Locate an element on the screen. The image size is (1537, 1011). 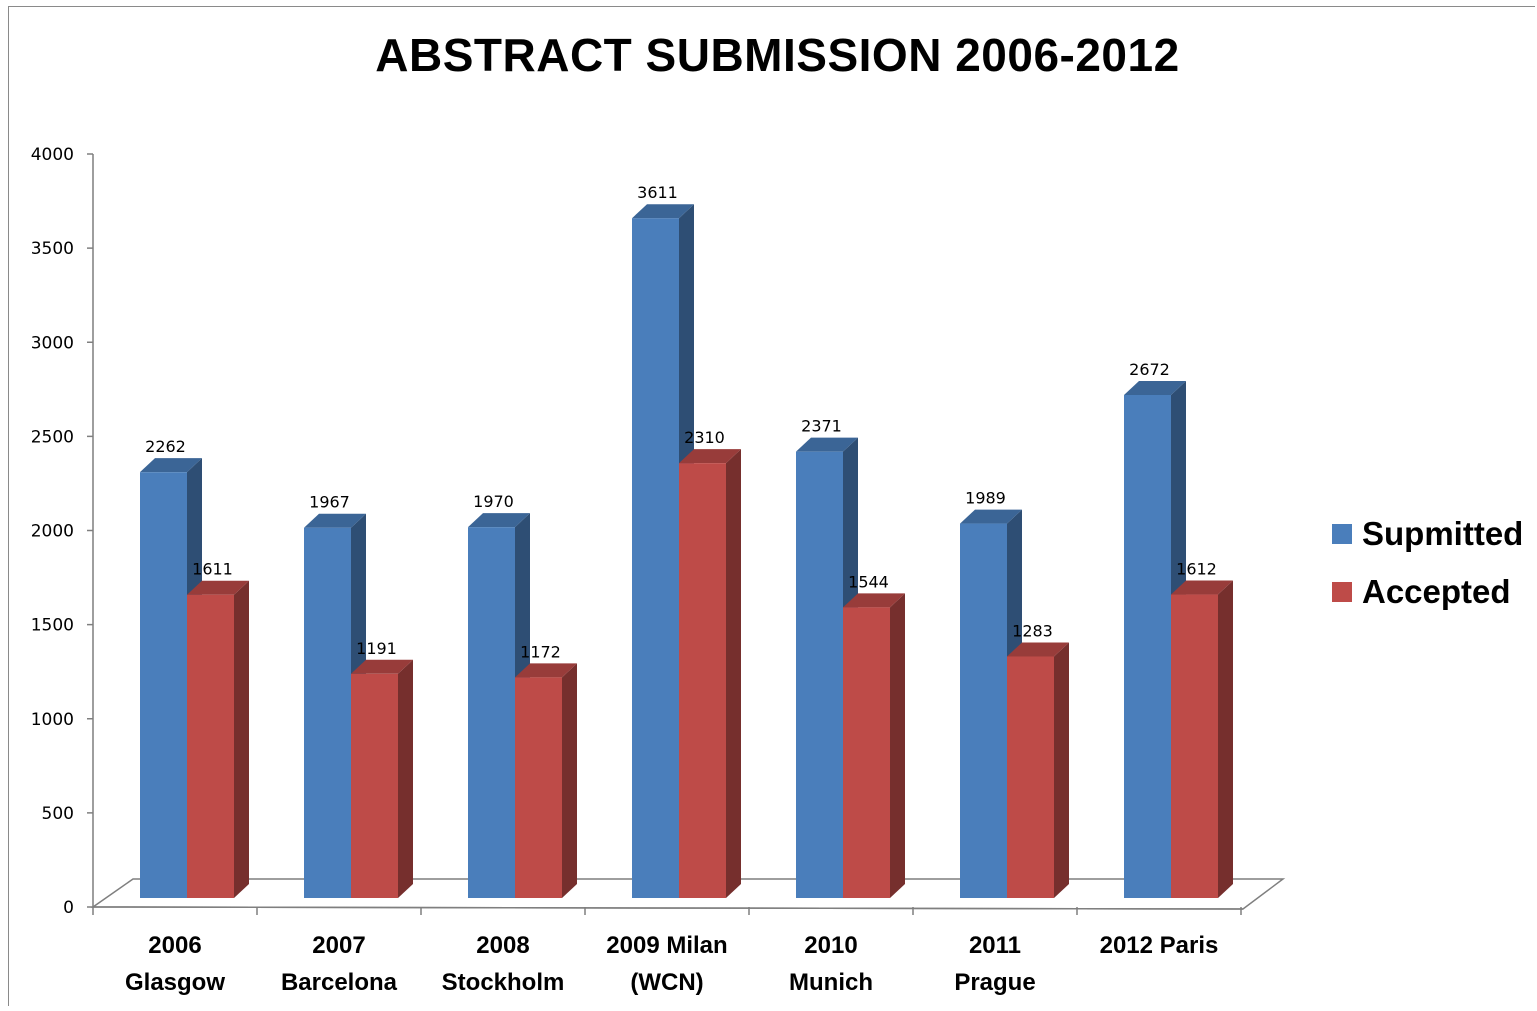
x-tick-label: 2011 Prague is located at coordinates (994, 964).